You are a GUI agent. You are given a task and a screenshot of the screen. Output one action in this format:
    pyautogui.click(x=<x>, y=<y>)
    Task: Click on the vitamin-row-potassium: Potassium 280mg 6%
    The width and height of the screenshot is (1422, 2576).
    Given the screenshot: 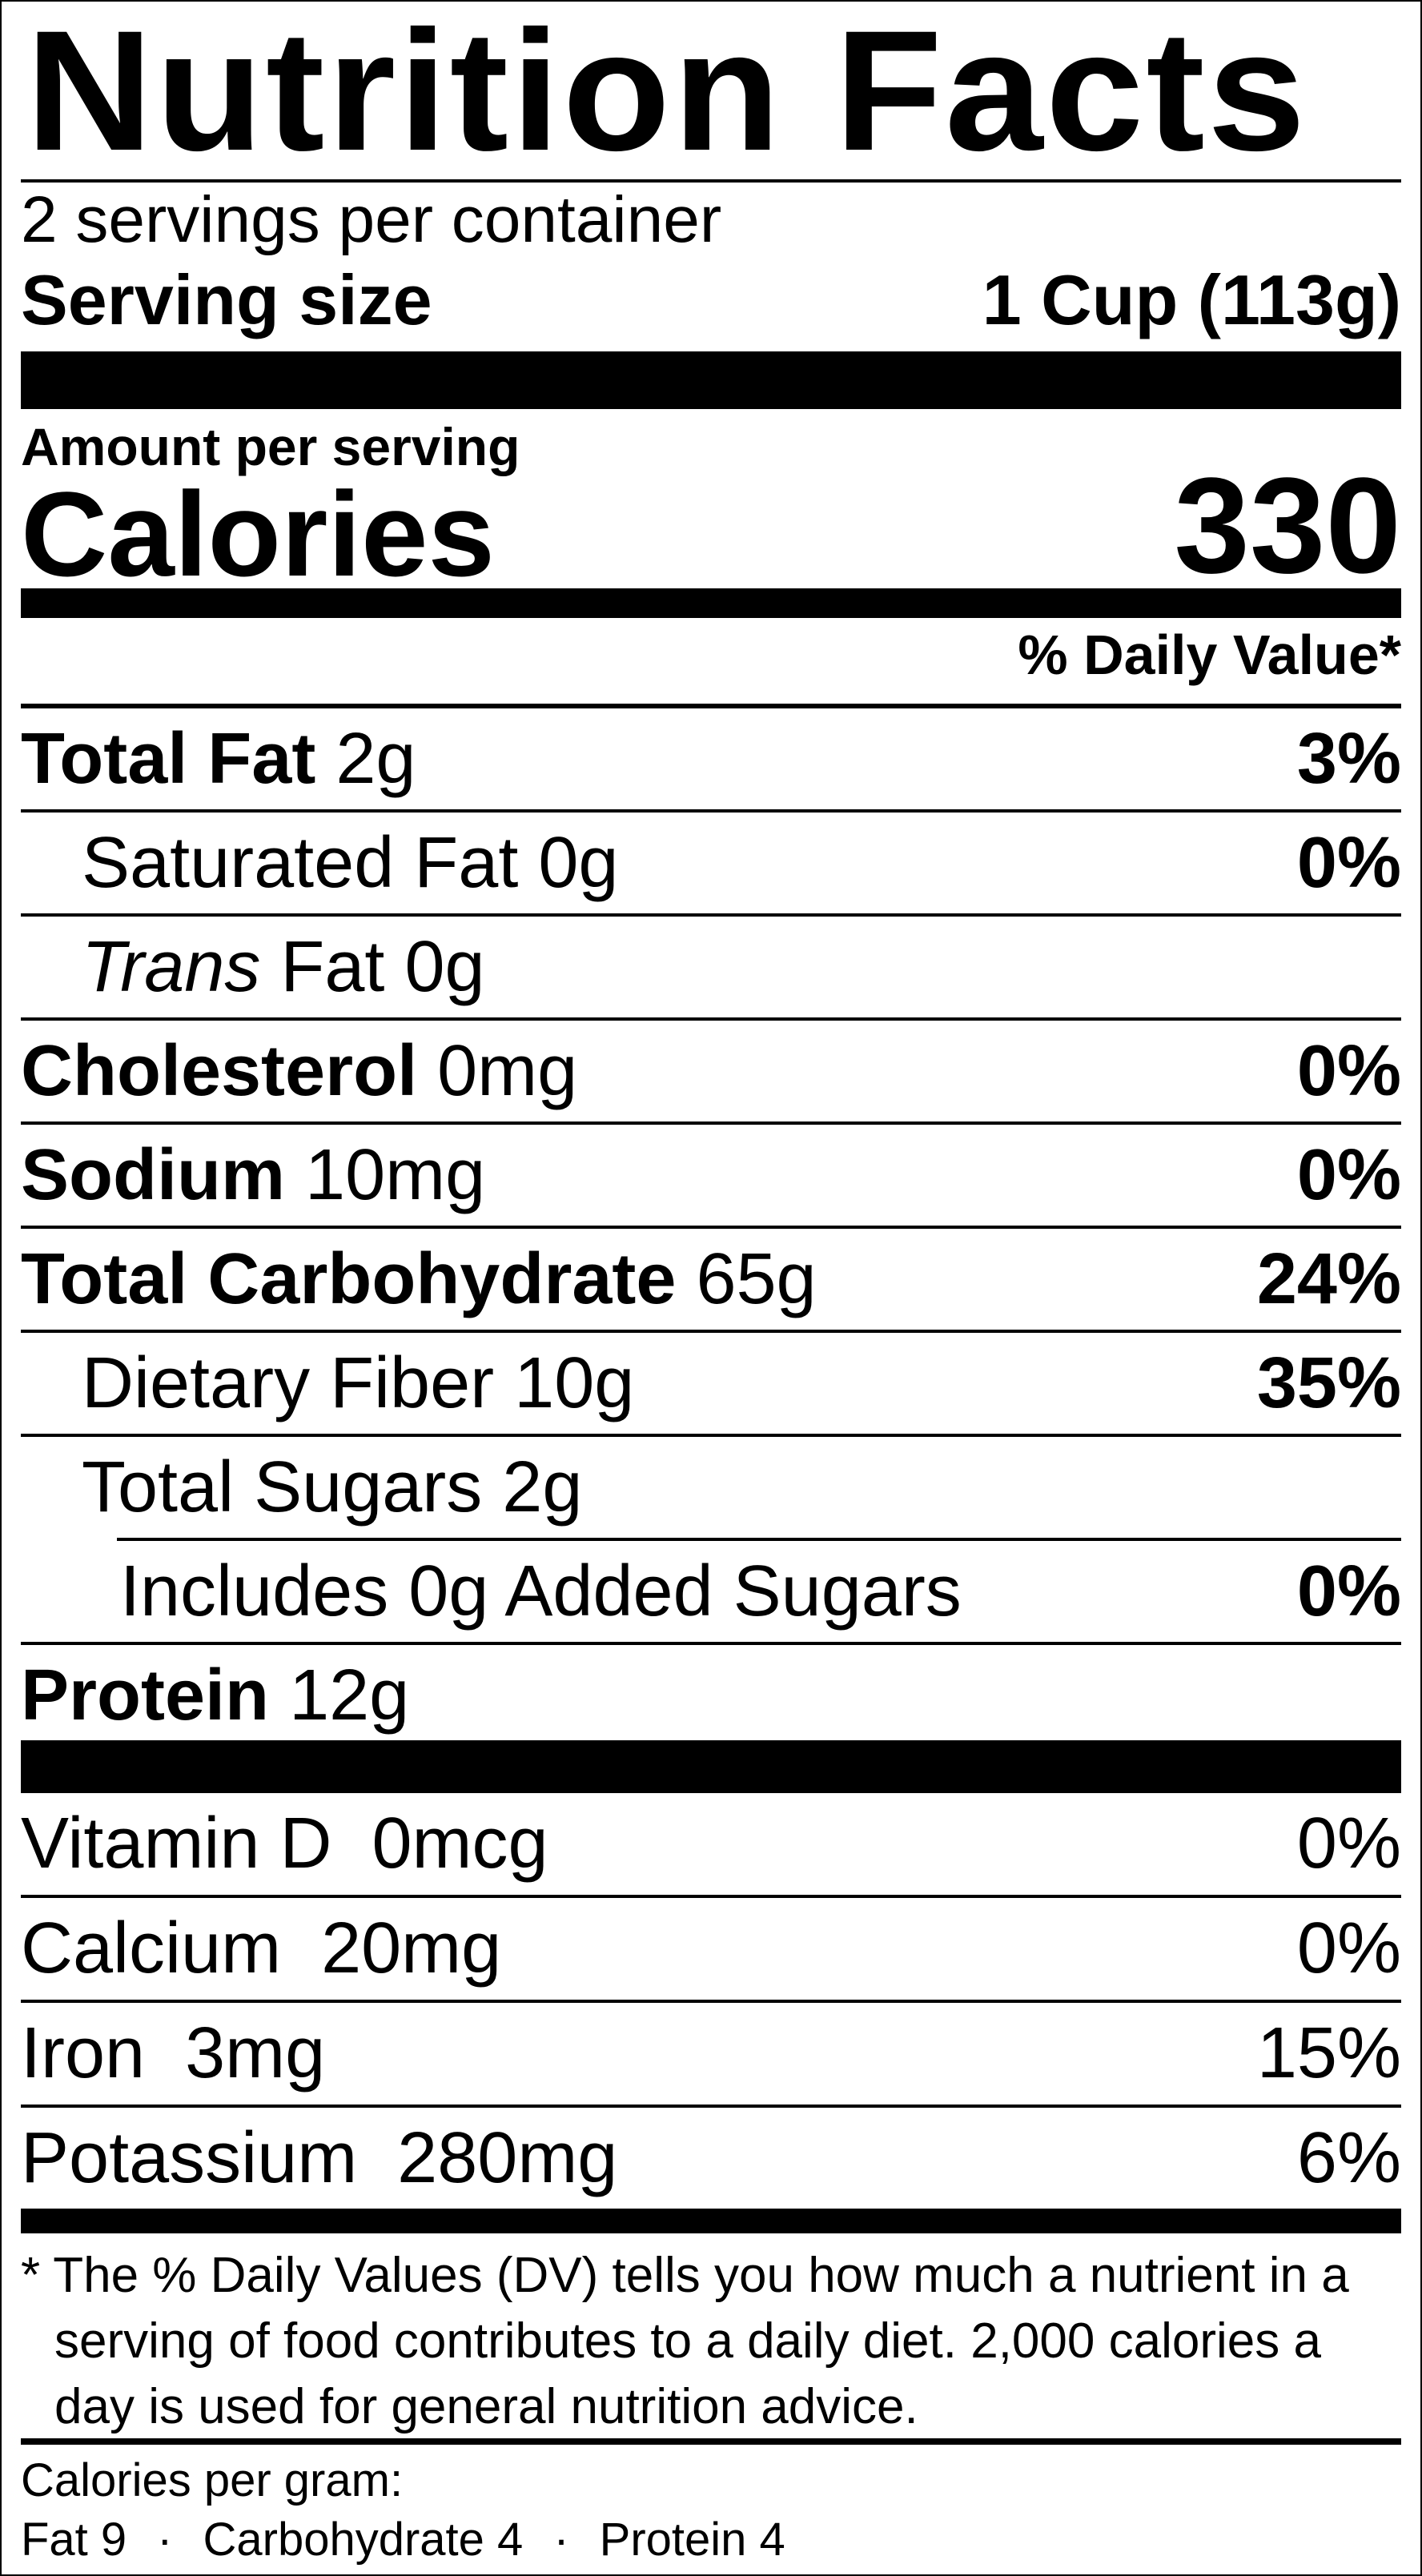 What is the action you would take?
    pyautogui.click(x=711, y=2158)
    